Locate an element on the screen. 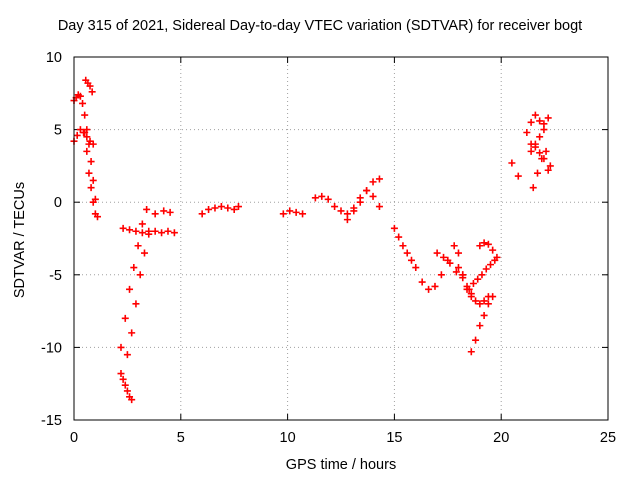  x-tick-label: 10 is located at coordinates (288, 438).